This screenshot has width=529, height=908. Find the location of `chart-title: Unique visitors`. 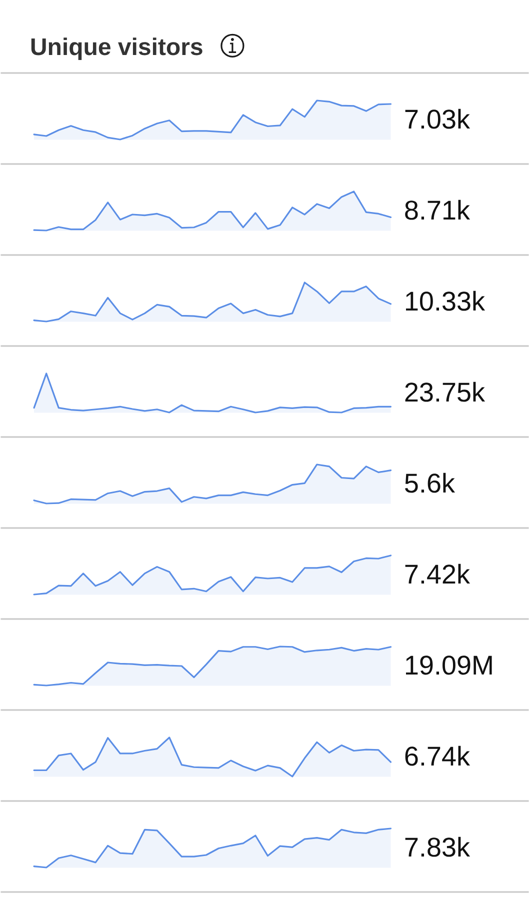

chart-title: Unique visitors is located at coordinates (116, 49).